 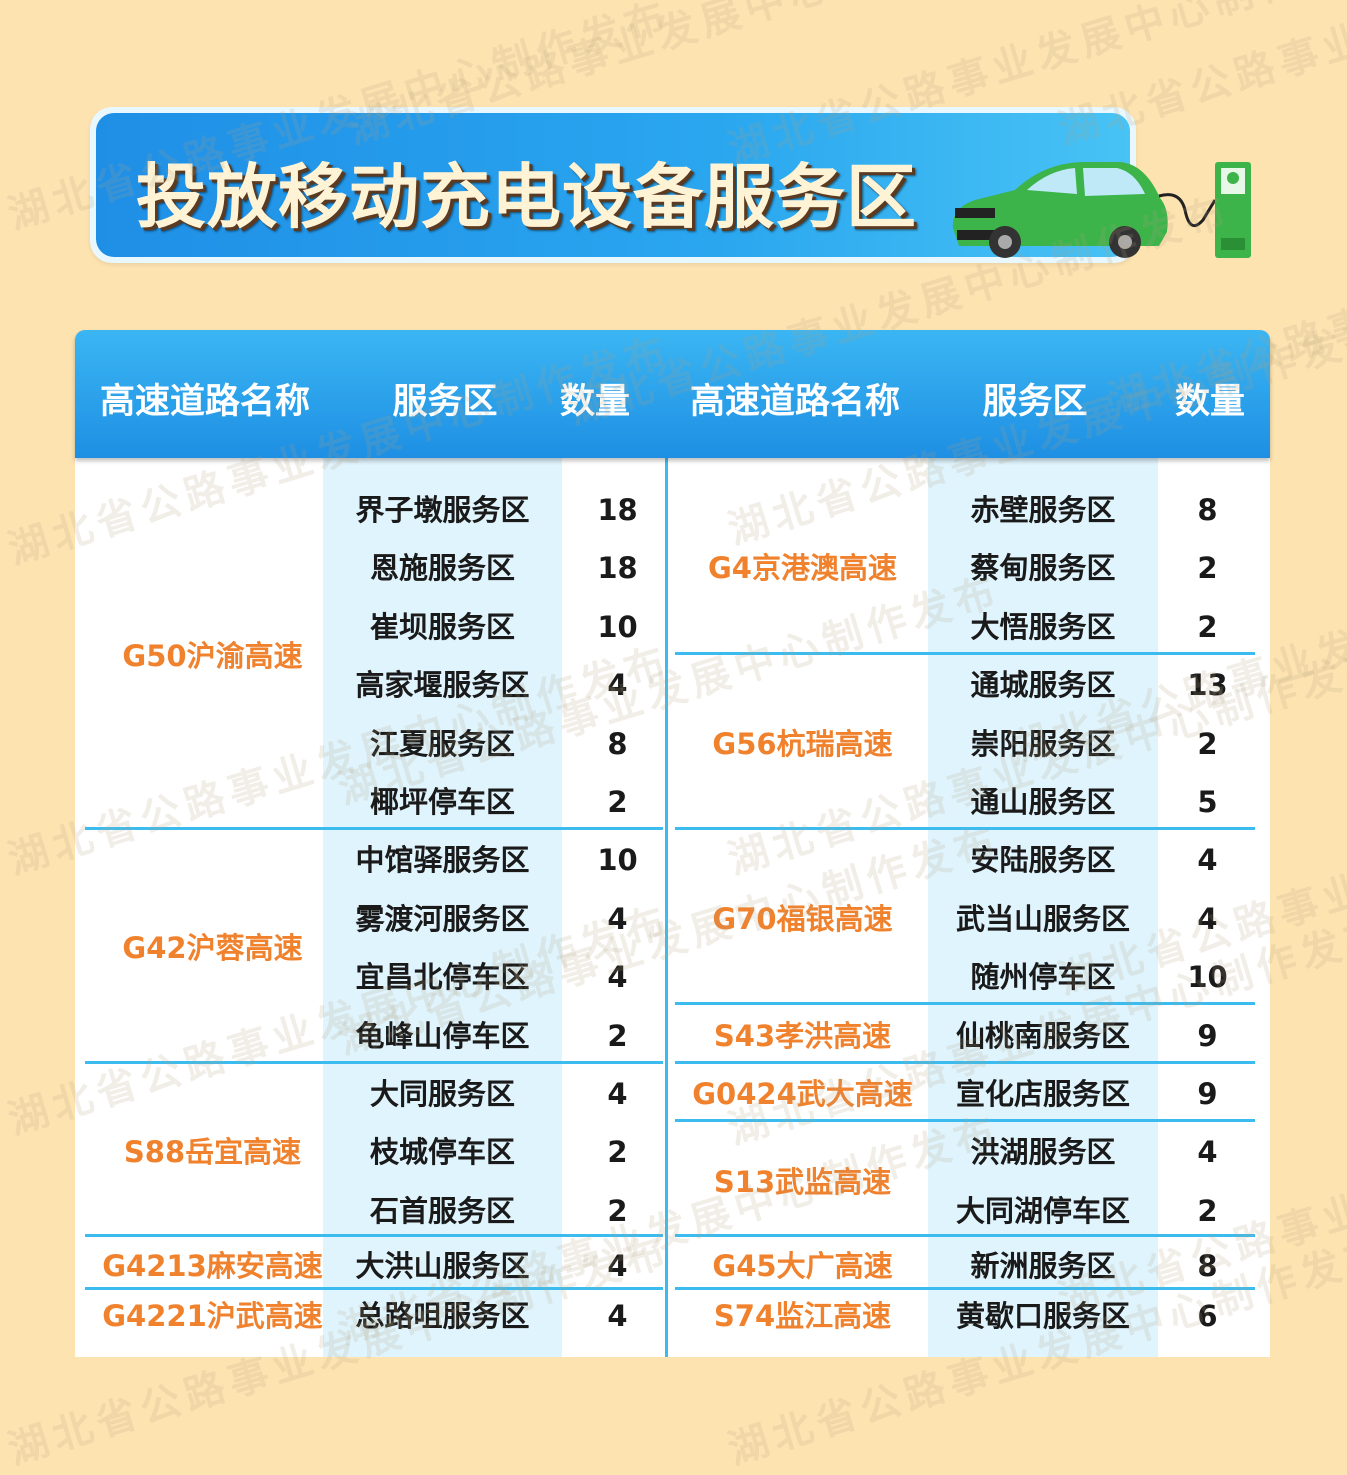 I want to click on header-road-right: 高速道路名称, so click(x=794, y=402).